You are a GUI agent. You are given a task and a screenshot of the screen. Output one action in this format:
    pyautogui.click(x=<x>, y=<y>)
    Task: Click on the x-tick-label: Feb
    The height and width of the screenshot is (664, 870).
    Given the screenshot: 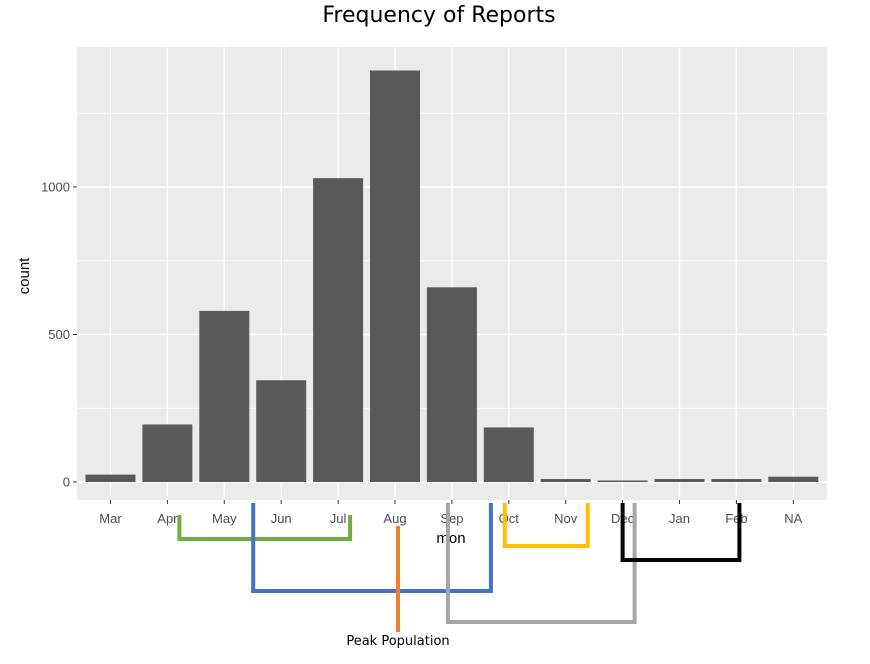 What is the action you would take?
    pyautogui.click(x=736, y=518)
    